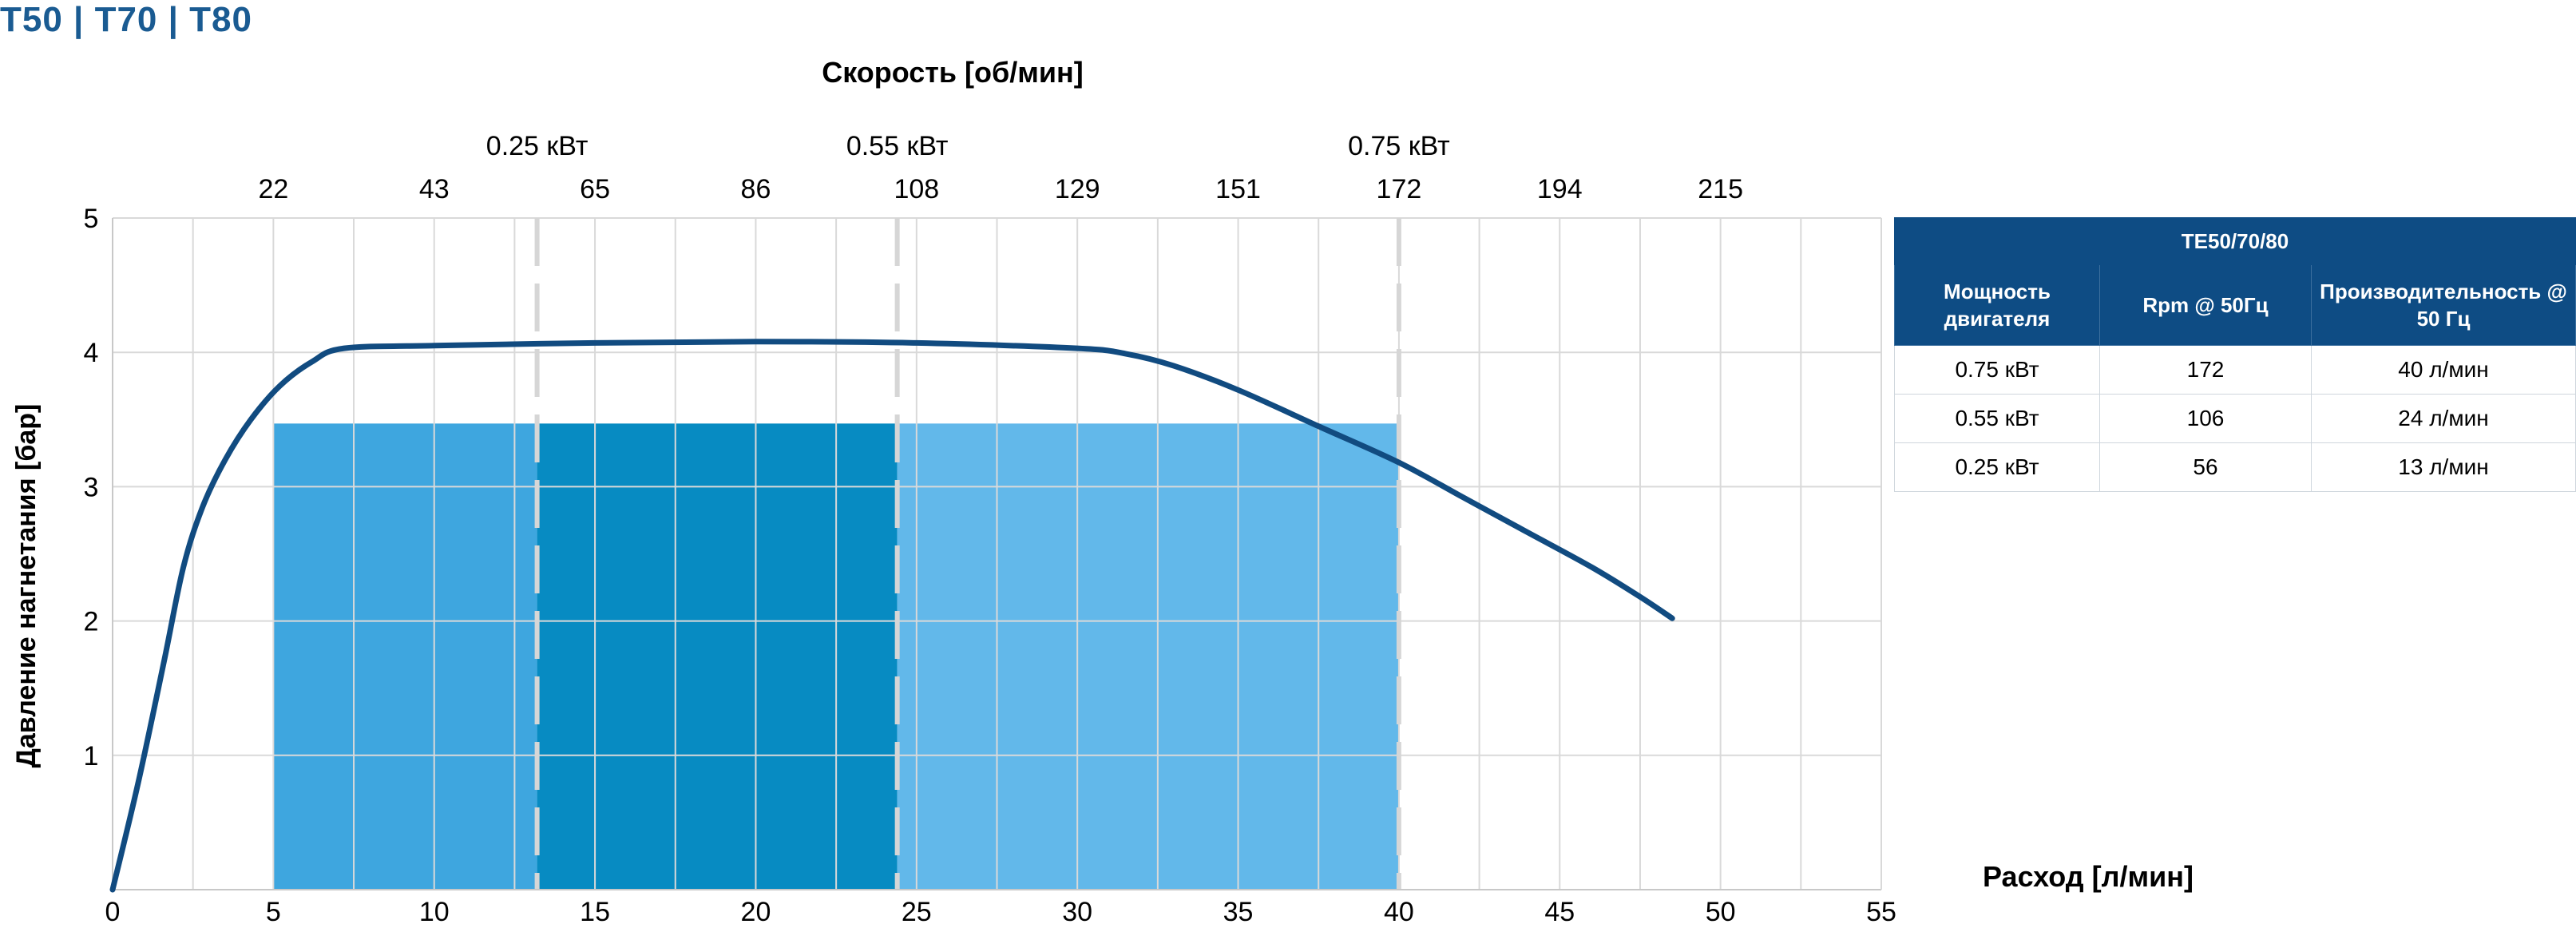 This screenshot has width=2576, height=928. I want to click on x-tick-label: 25, so click(917, 912).